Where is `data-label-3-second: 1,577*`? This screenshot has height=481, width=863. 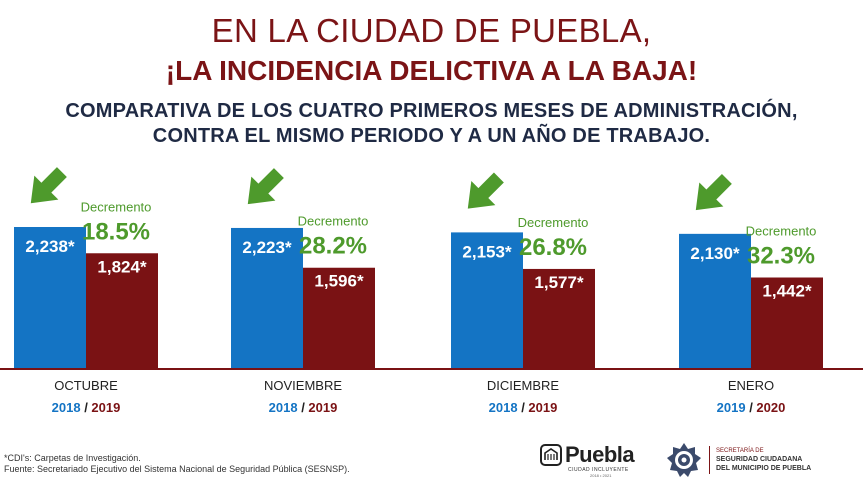
data-label-3-second: 1,577* is located at coordinates (559, 282).